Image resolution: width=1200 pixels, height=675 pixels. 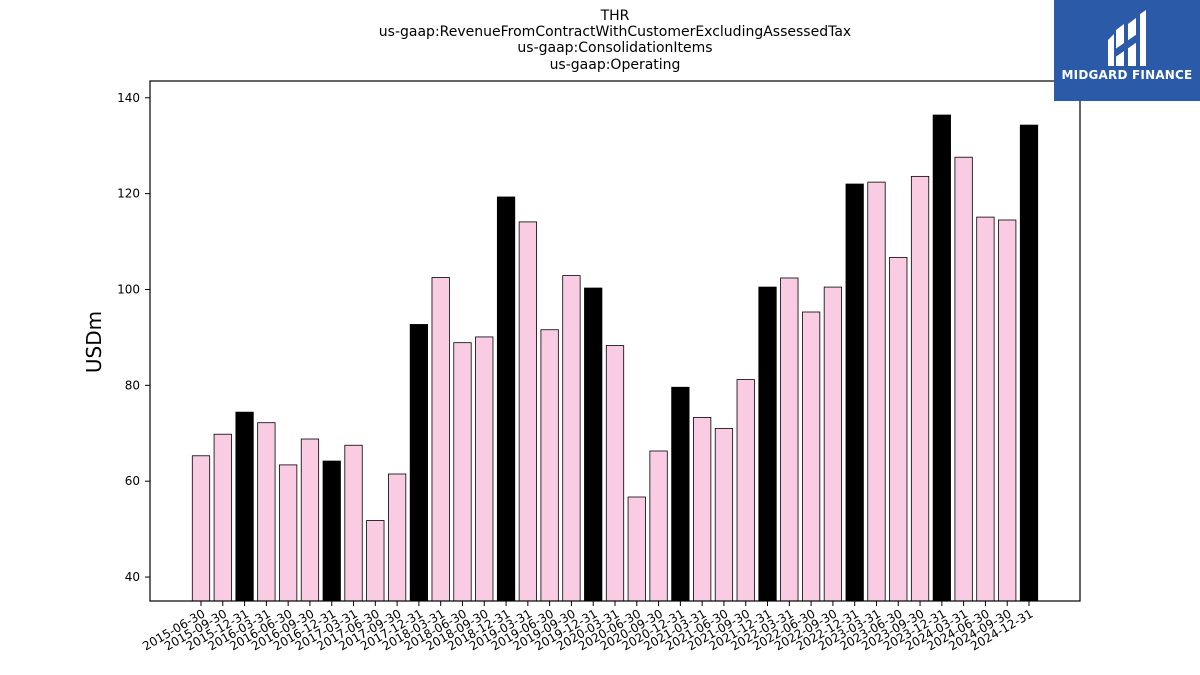 I want to click on y-tick-label: 60, so click(x=132, y=481).